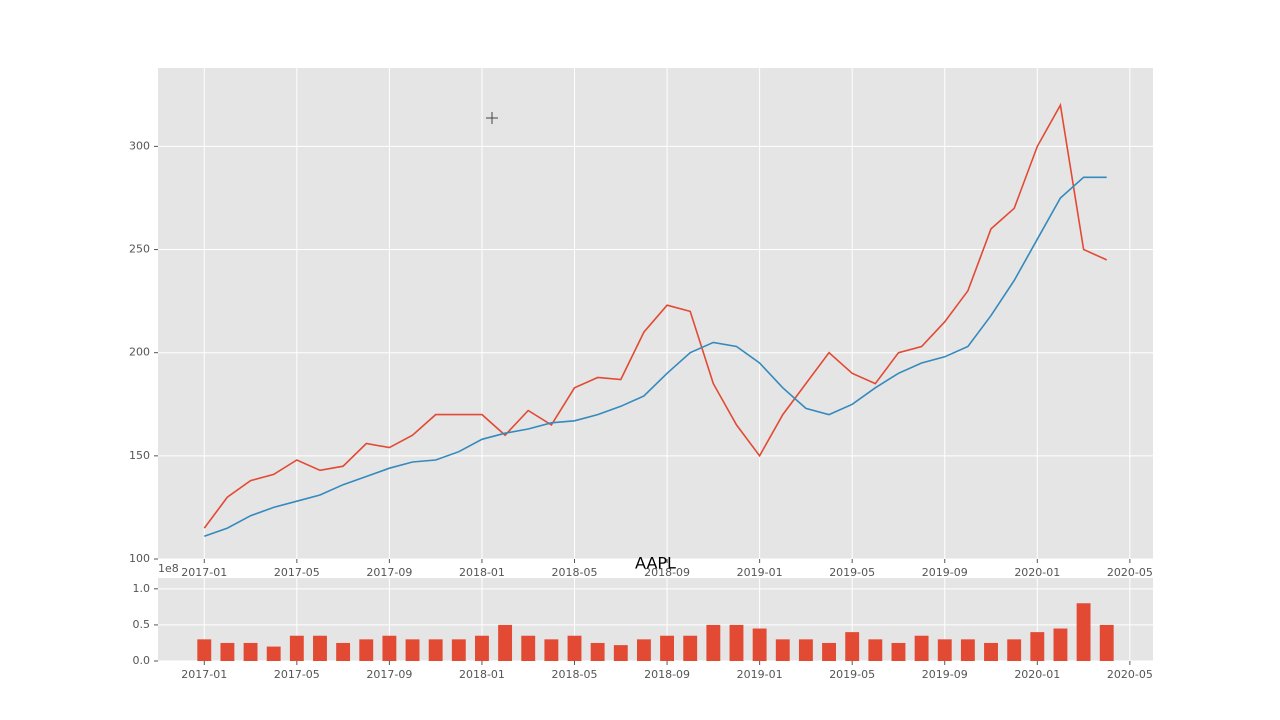 Image resolution: width=1280 pixels, height=720 pixels. I want to click on y-tick-label: 1.0, so click(142, 588).